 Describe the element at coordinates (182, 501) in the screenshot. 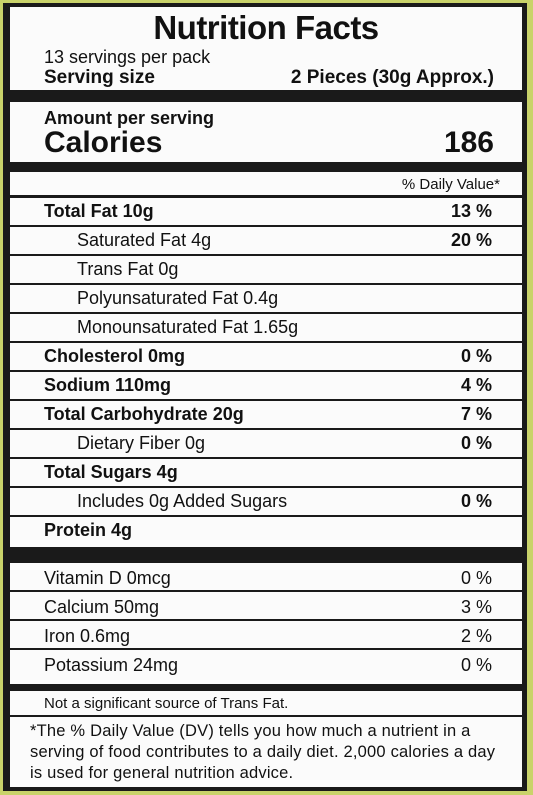

I see `nutrient-name: Includes 0g Added Sugars` at that location.